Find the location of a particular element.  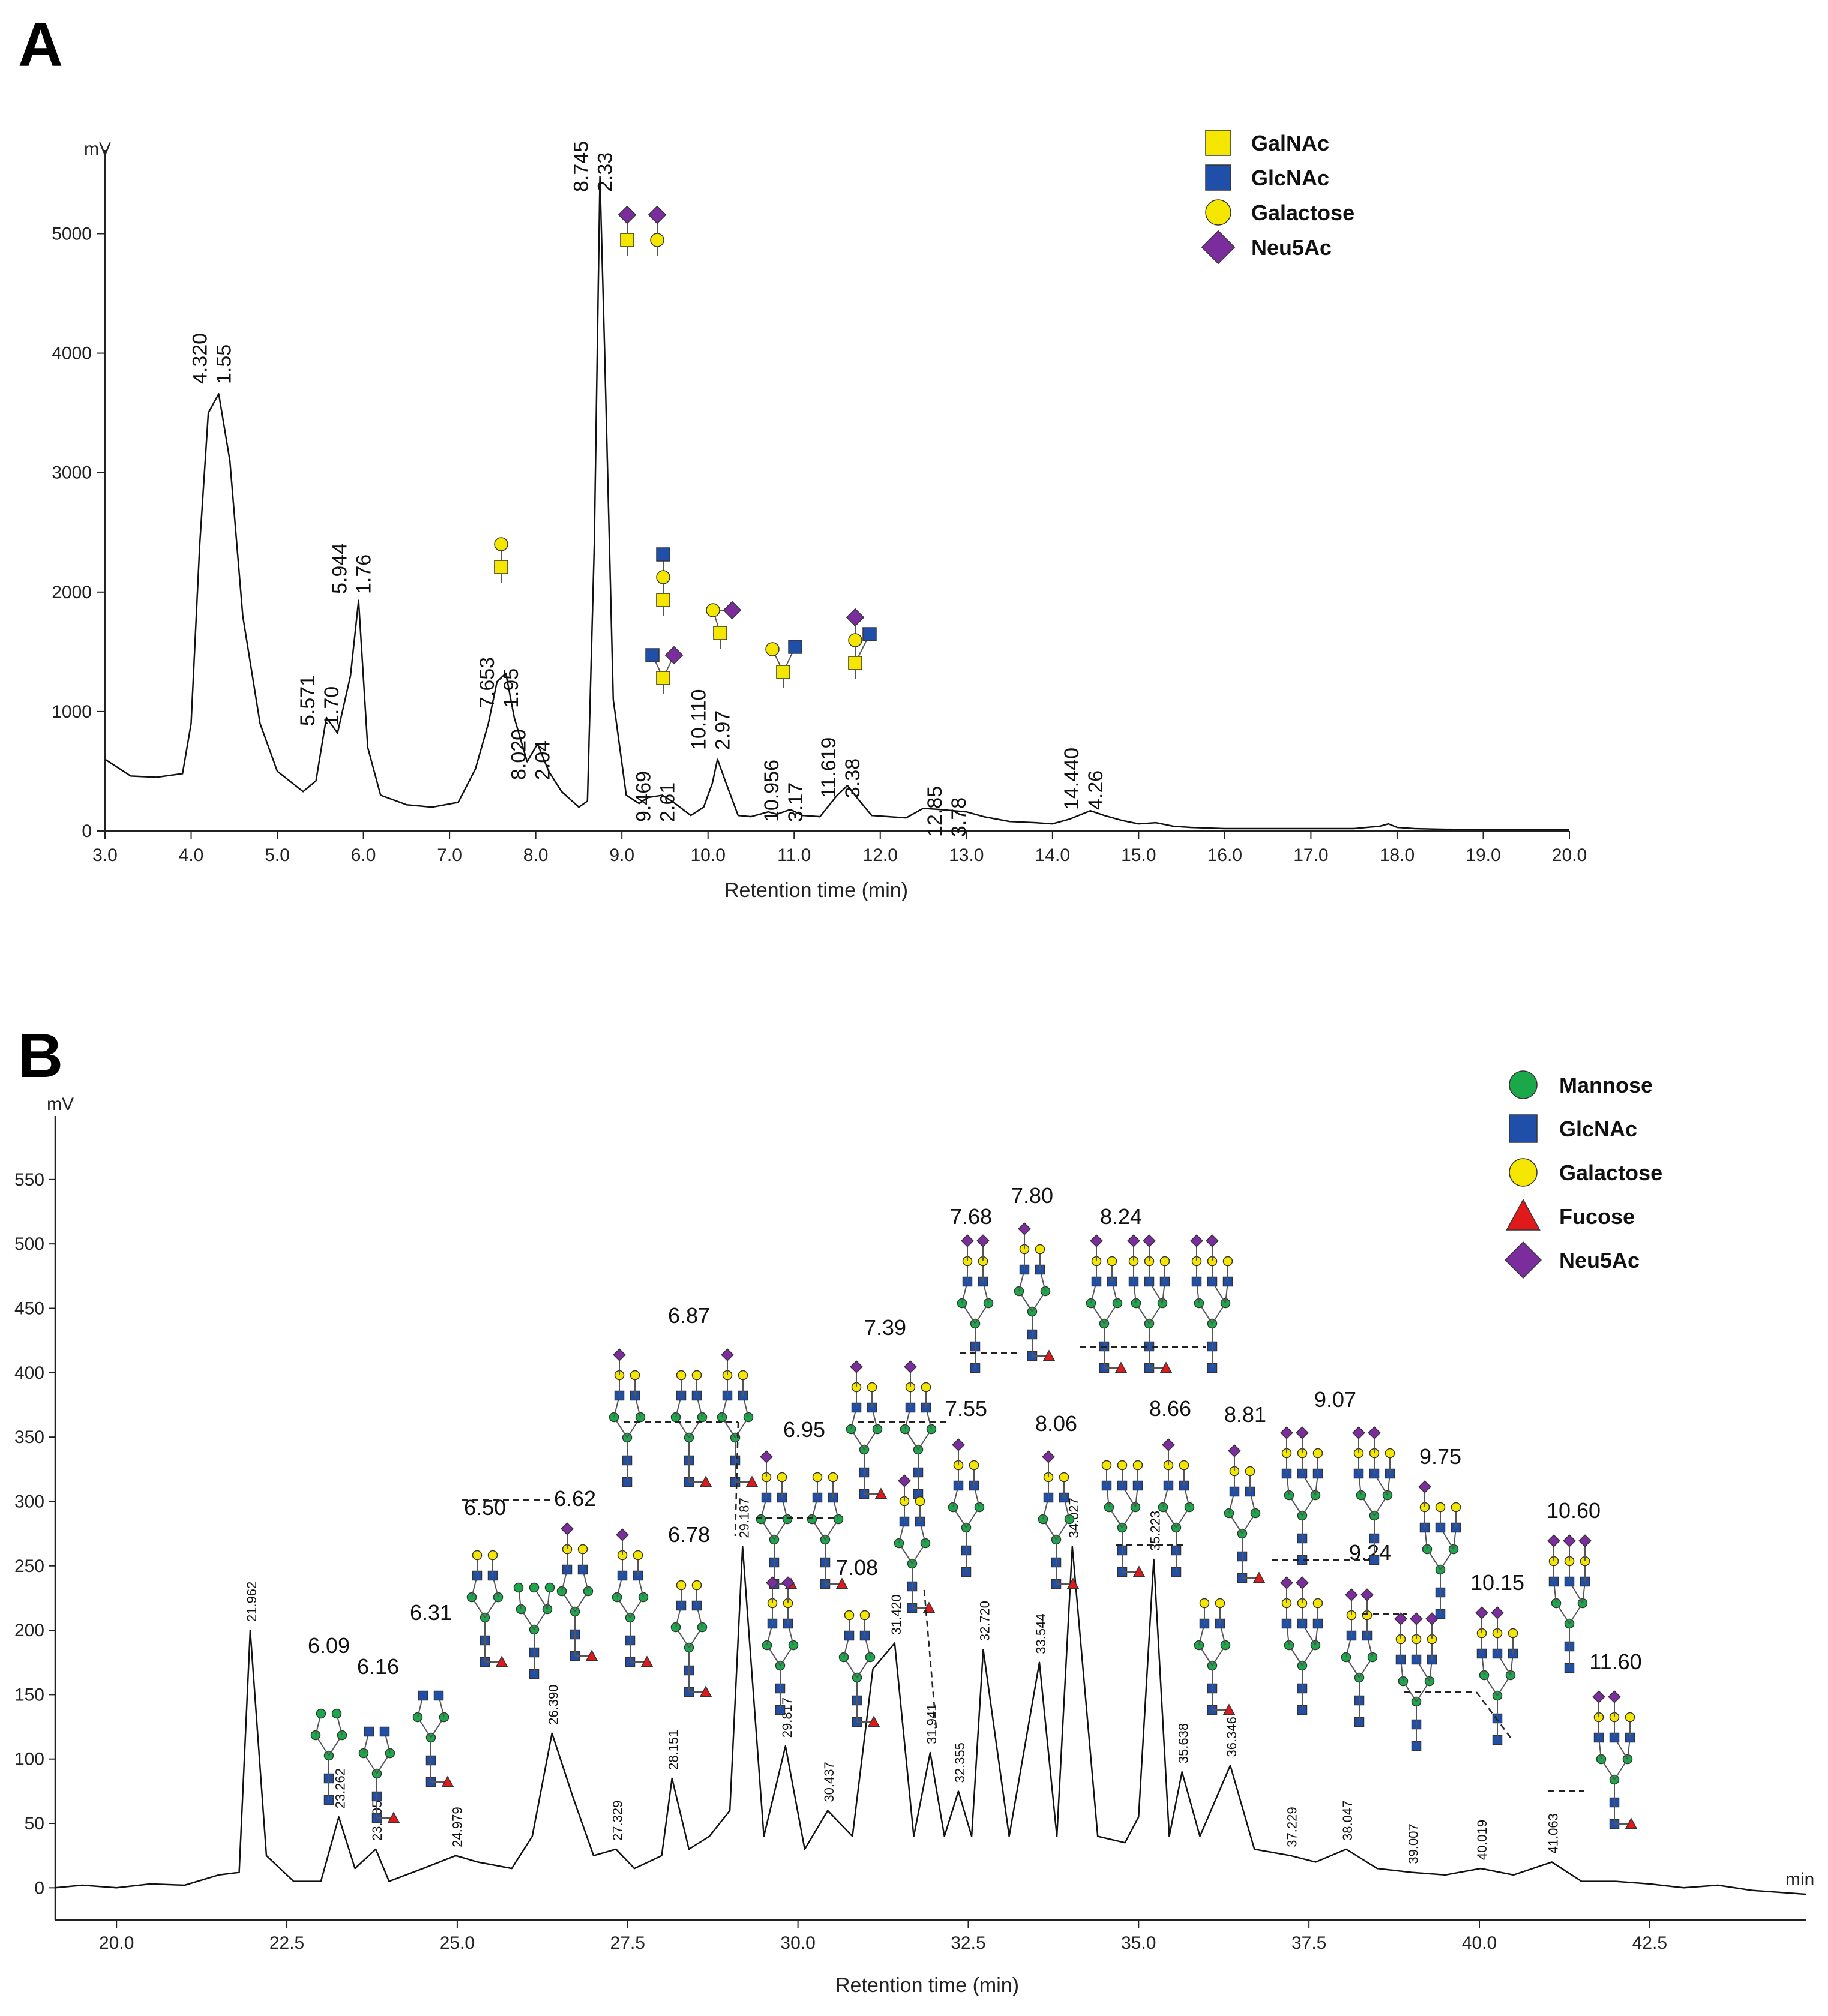

peak-gu-label: 3.17 is located at coordinates (795, 802).